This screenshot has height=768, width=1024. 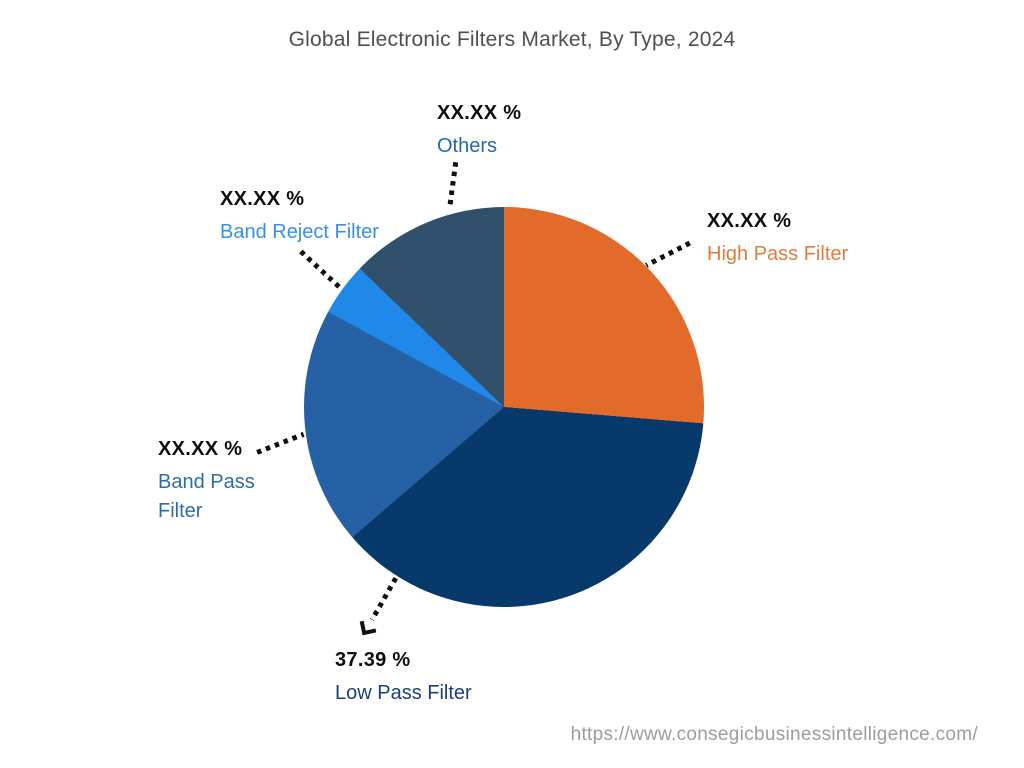 What do you see at coordinates (262, 199) in the screenshot?
I see `band-reject-value: XX.XX %` at bounding box center [262, 199].